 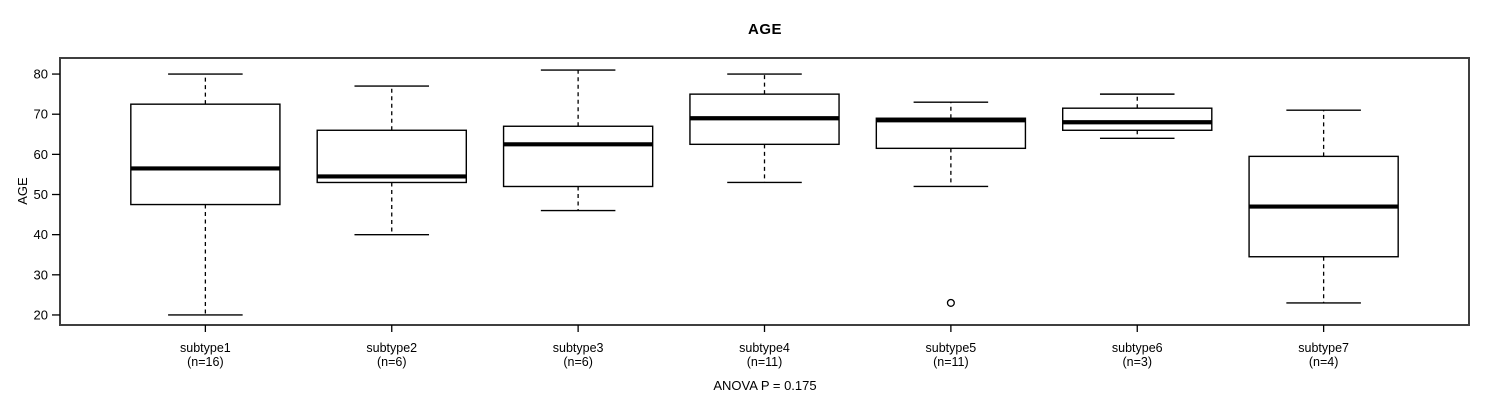 I want to click on y-tick-label: 60, so click(x=41, y=154).